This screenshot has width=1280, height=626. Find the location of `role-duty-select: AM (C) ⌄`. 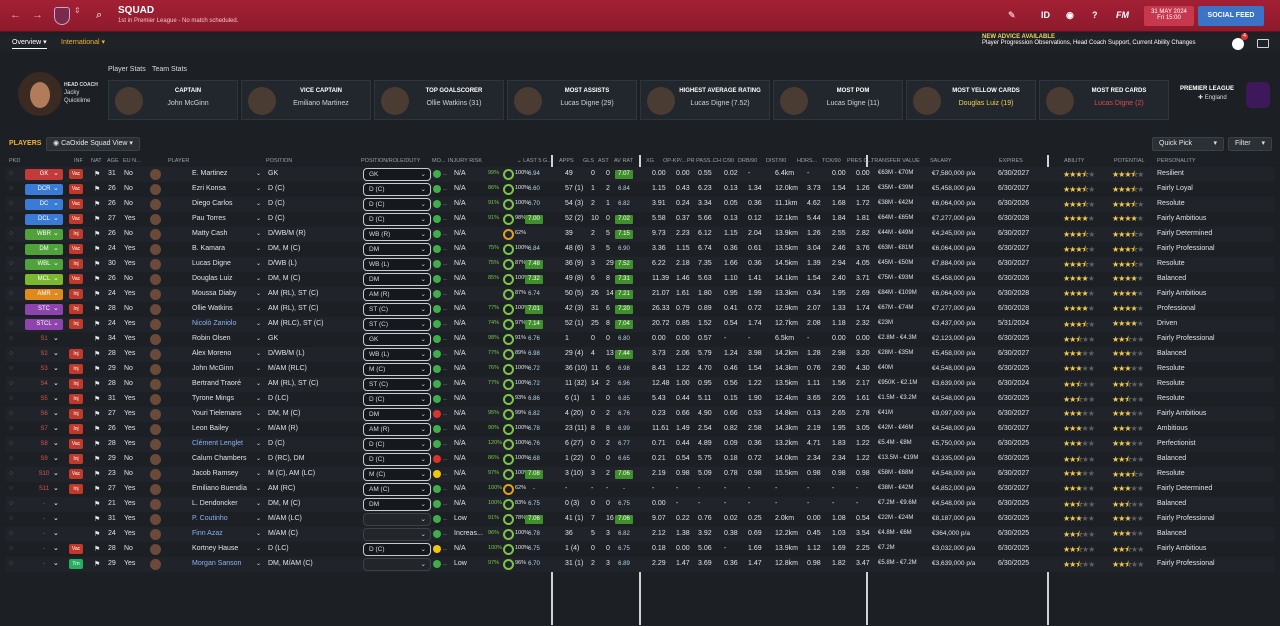

role-duty-select: AM (C) ⌄ is located at coordinates (397, 489).